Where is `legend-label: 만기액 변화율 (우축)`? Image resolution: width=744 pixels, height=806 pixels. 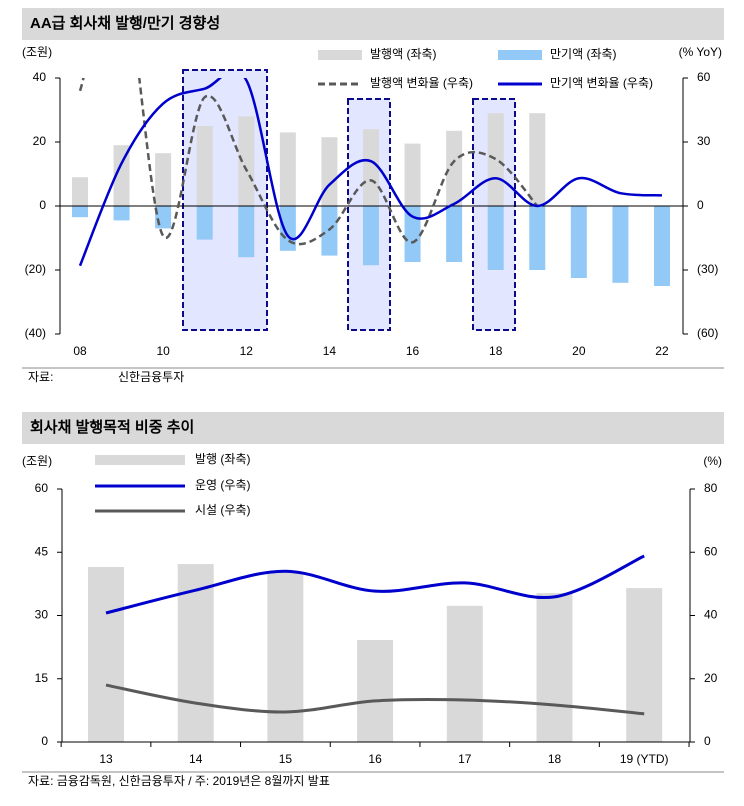 legend-label: 만기액 변화율 (우축) is located at coordinates (601, 83).